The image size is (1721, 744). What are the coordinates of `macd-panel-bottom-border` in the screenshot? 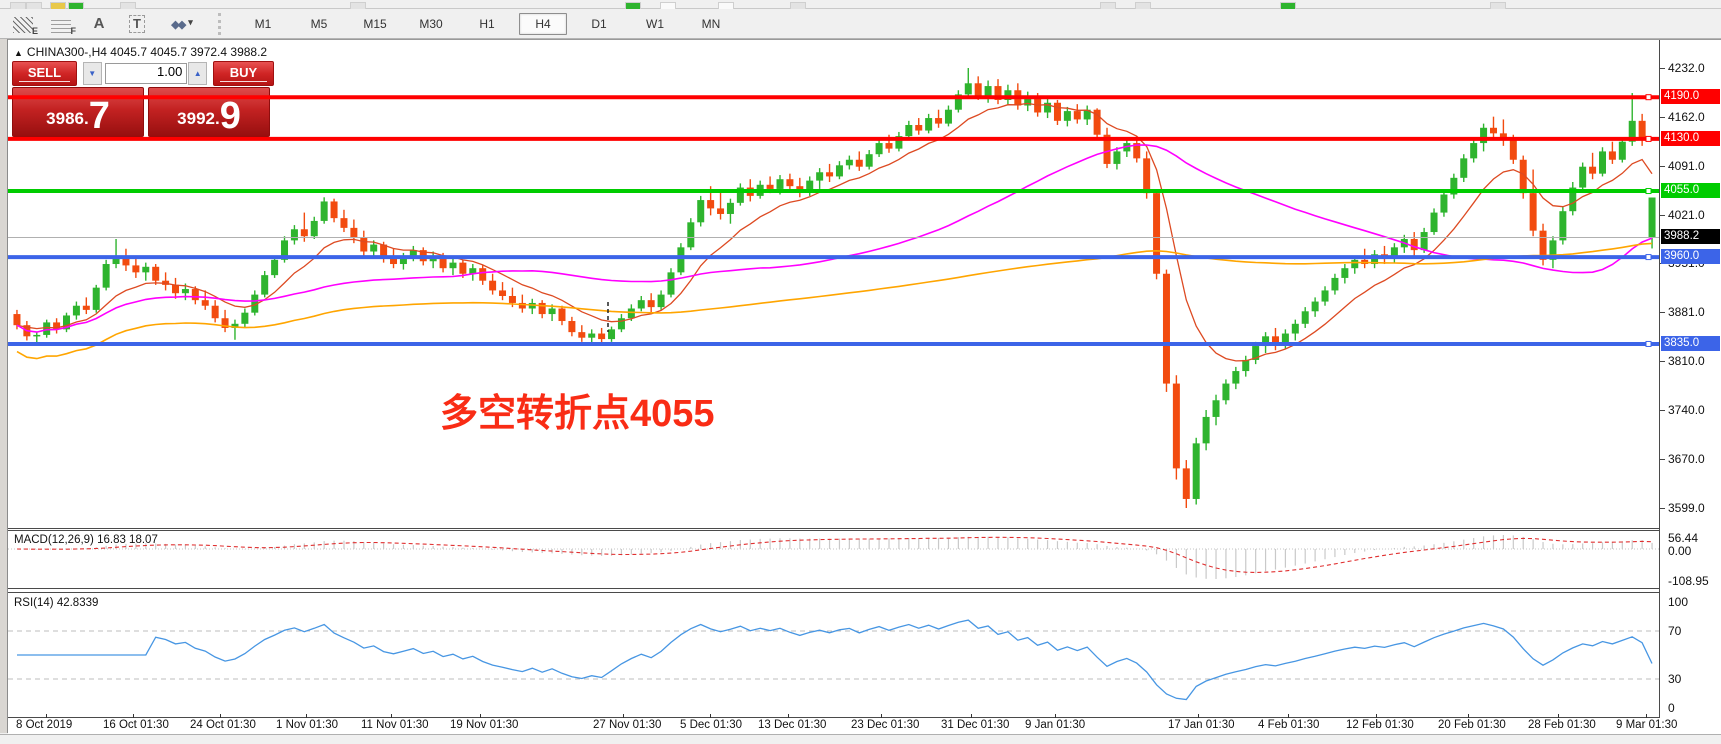 It's located at (864, 588).